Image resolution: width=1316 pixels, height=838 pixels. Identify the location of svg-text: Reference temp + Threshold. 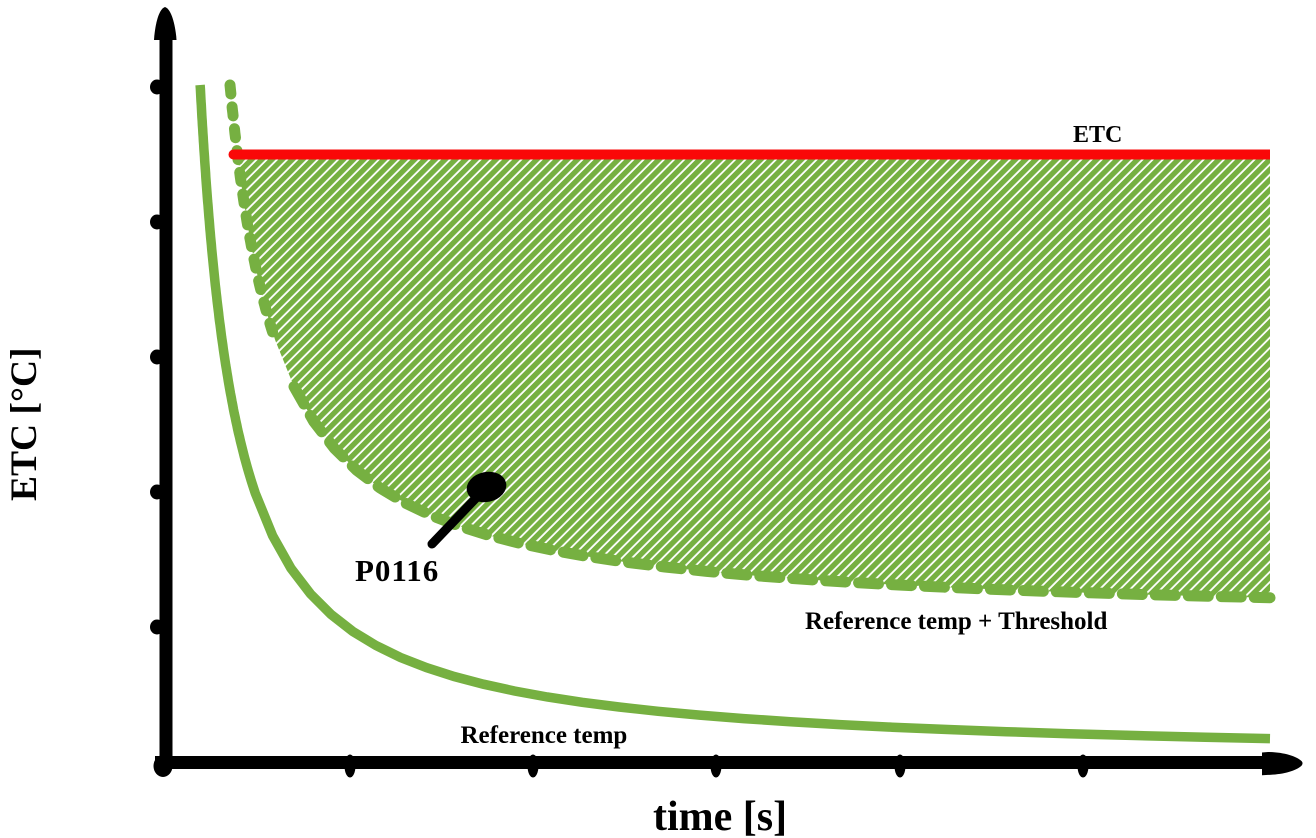
(956, 621).